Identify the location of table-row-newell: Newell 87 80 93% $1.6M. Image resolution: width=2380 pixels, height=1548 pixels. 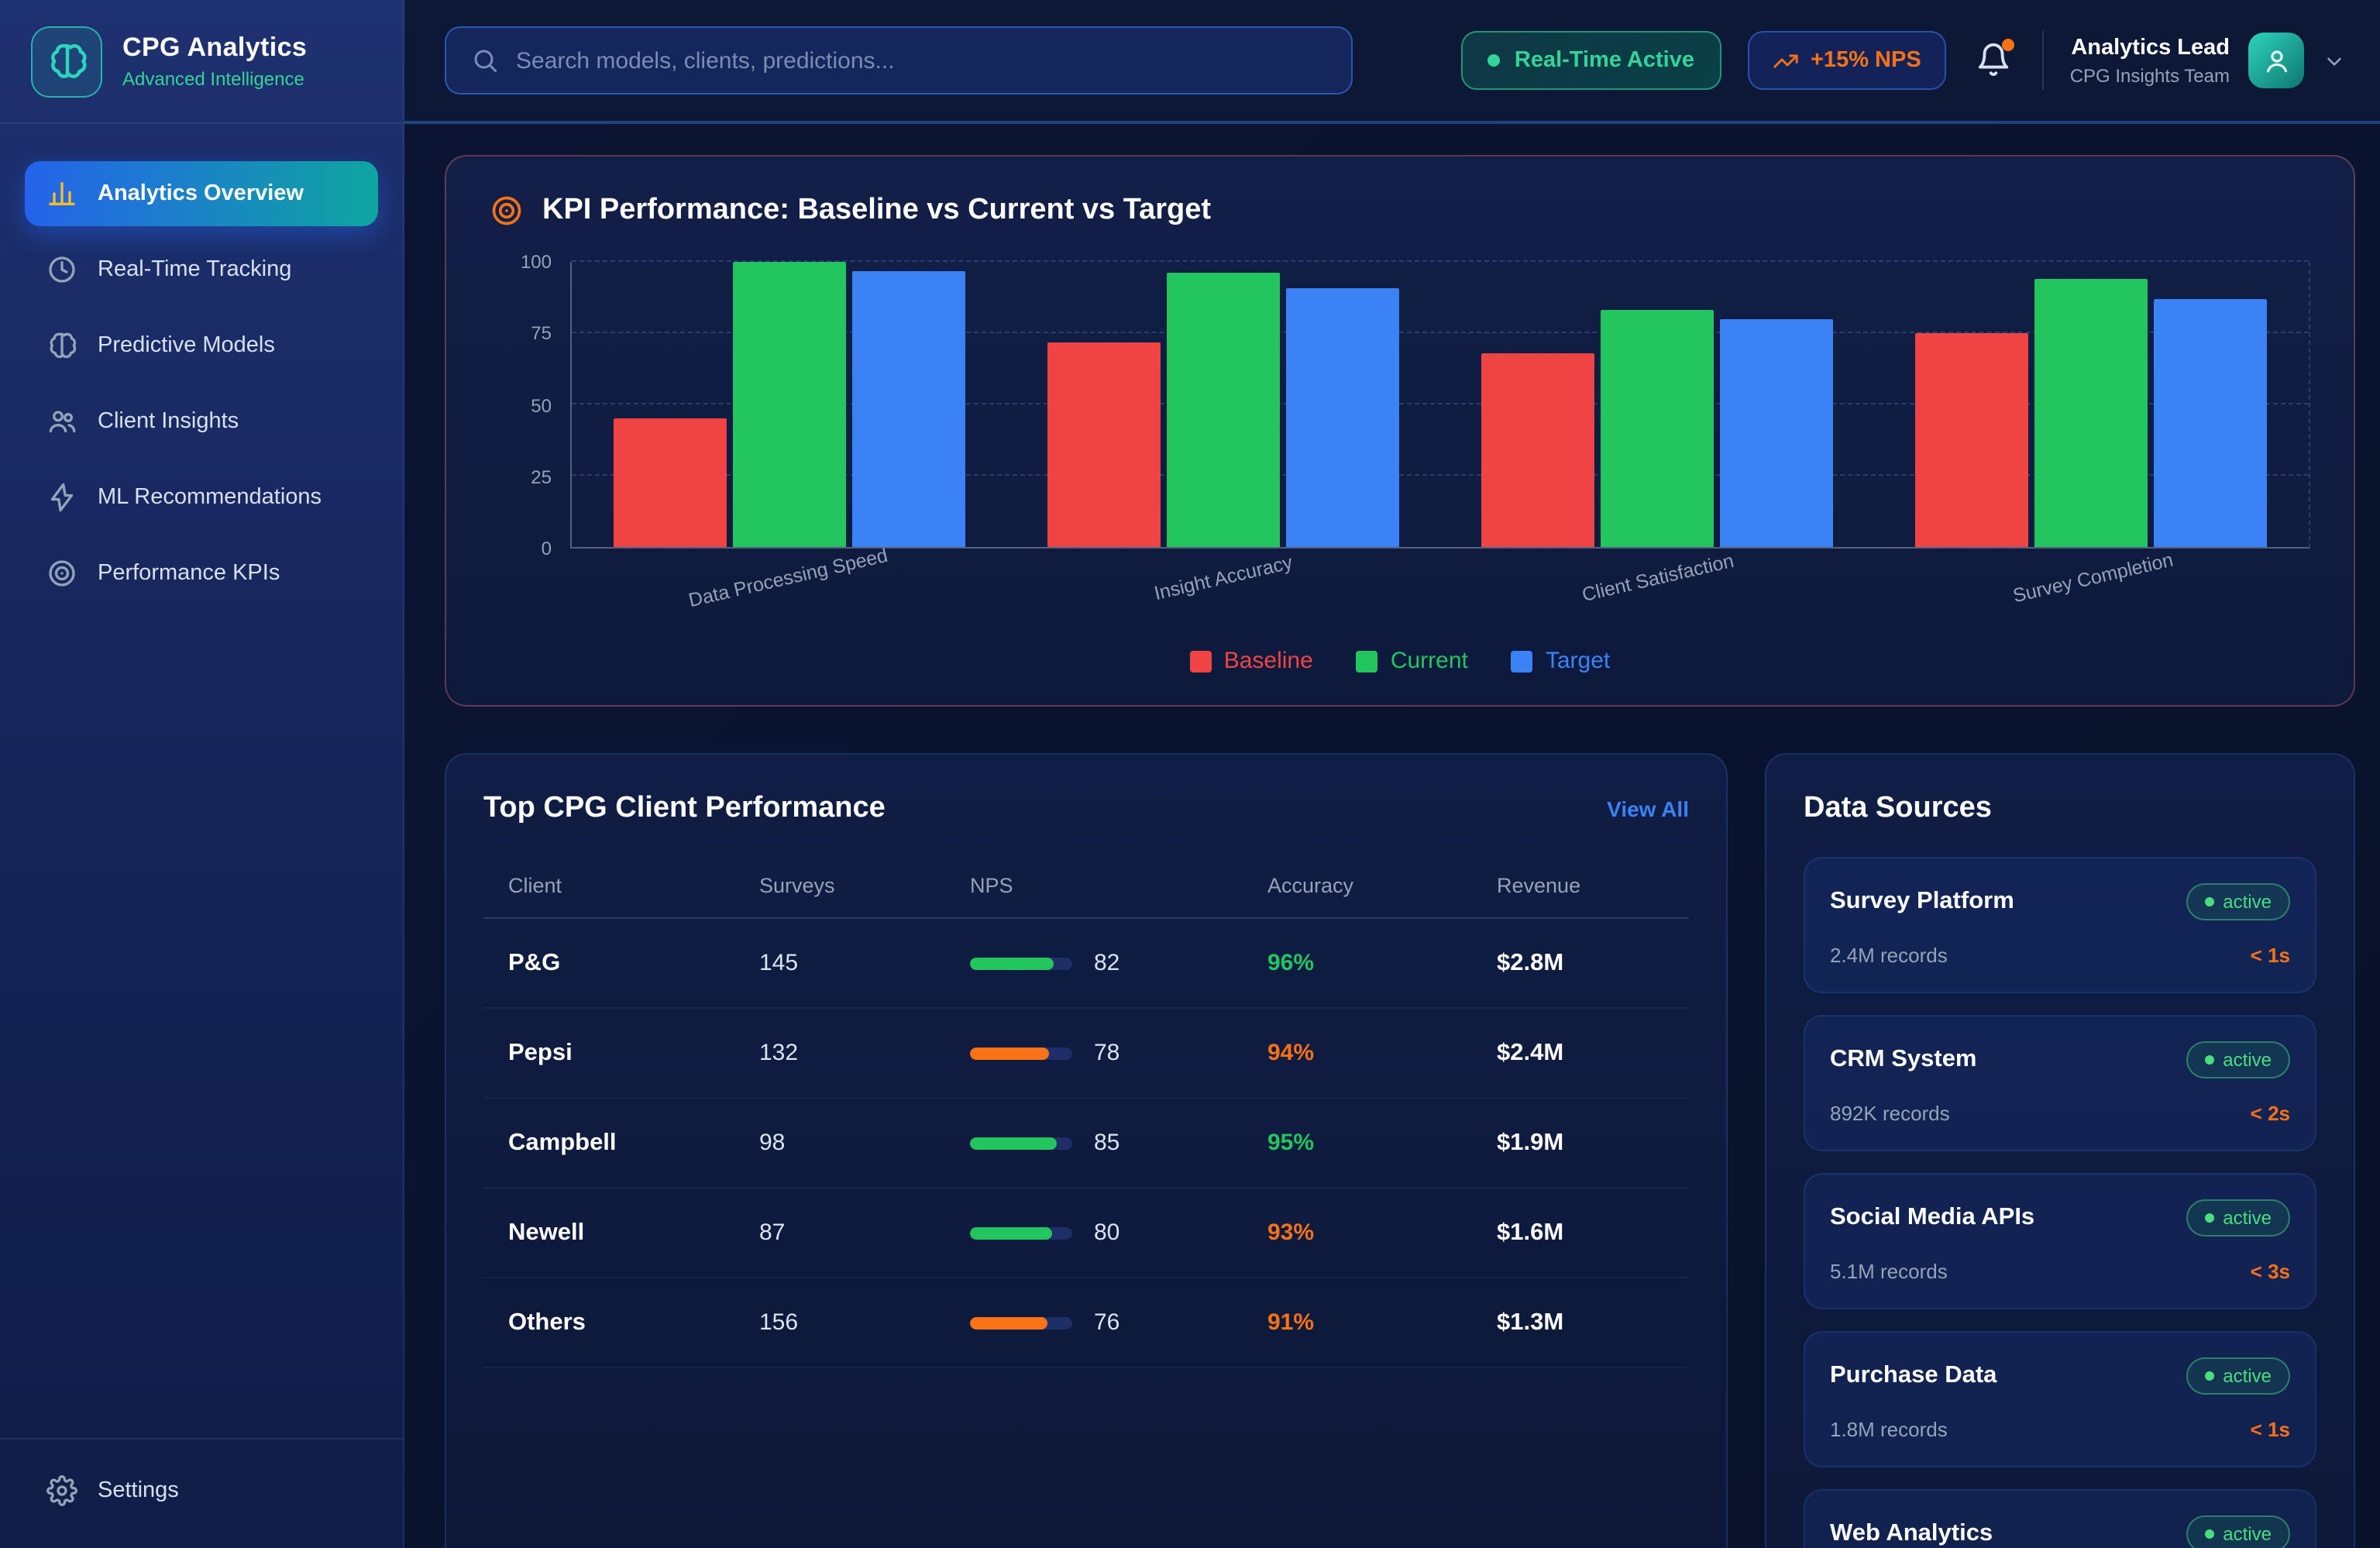
(1086, 1233).